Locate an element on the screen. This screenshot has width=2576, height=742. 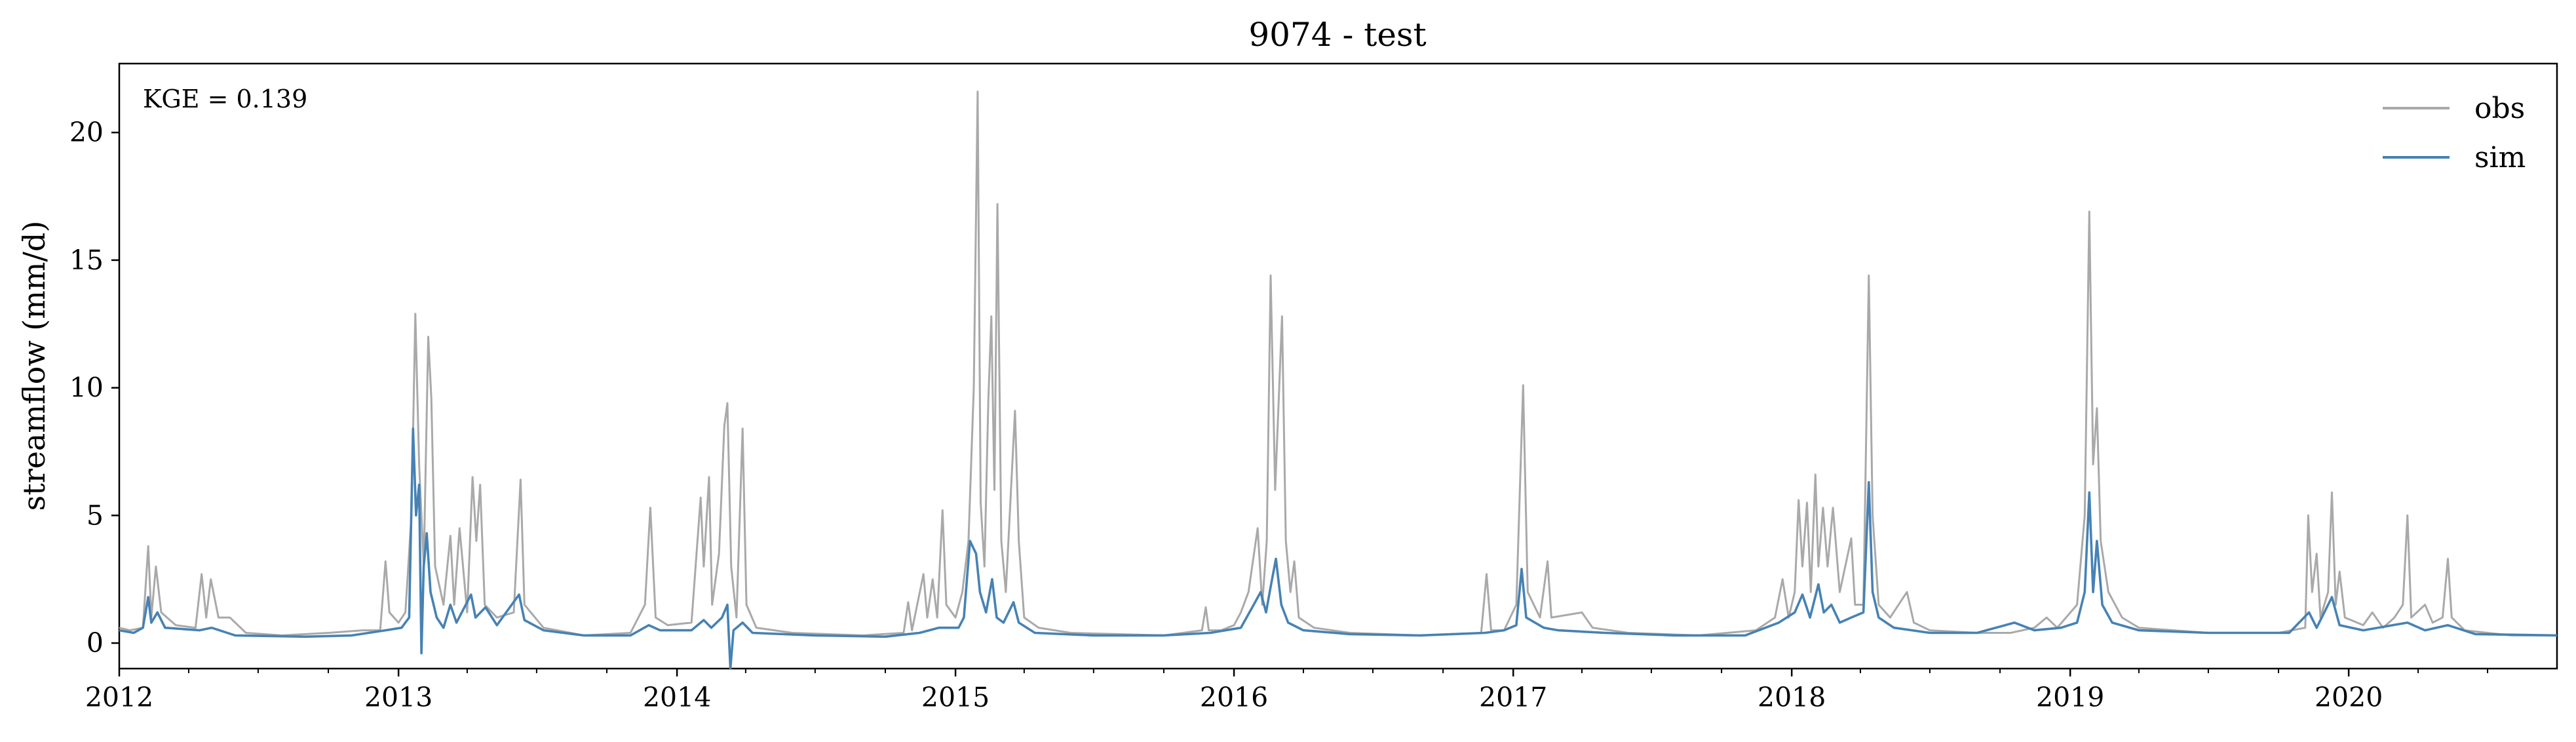
x-tick-label: 2014 is located at coordinates (677, 697).